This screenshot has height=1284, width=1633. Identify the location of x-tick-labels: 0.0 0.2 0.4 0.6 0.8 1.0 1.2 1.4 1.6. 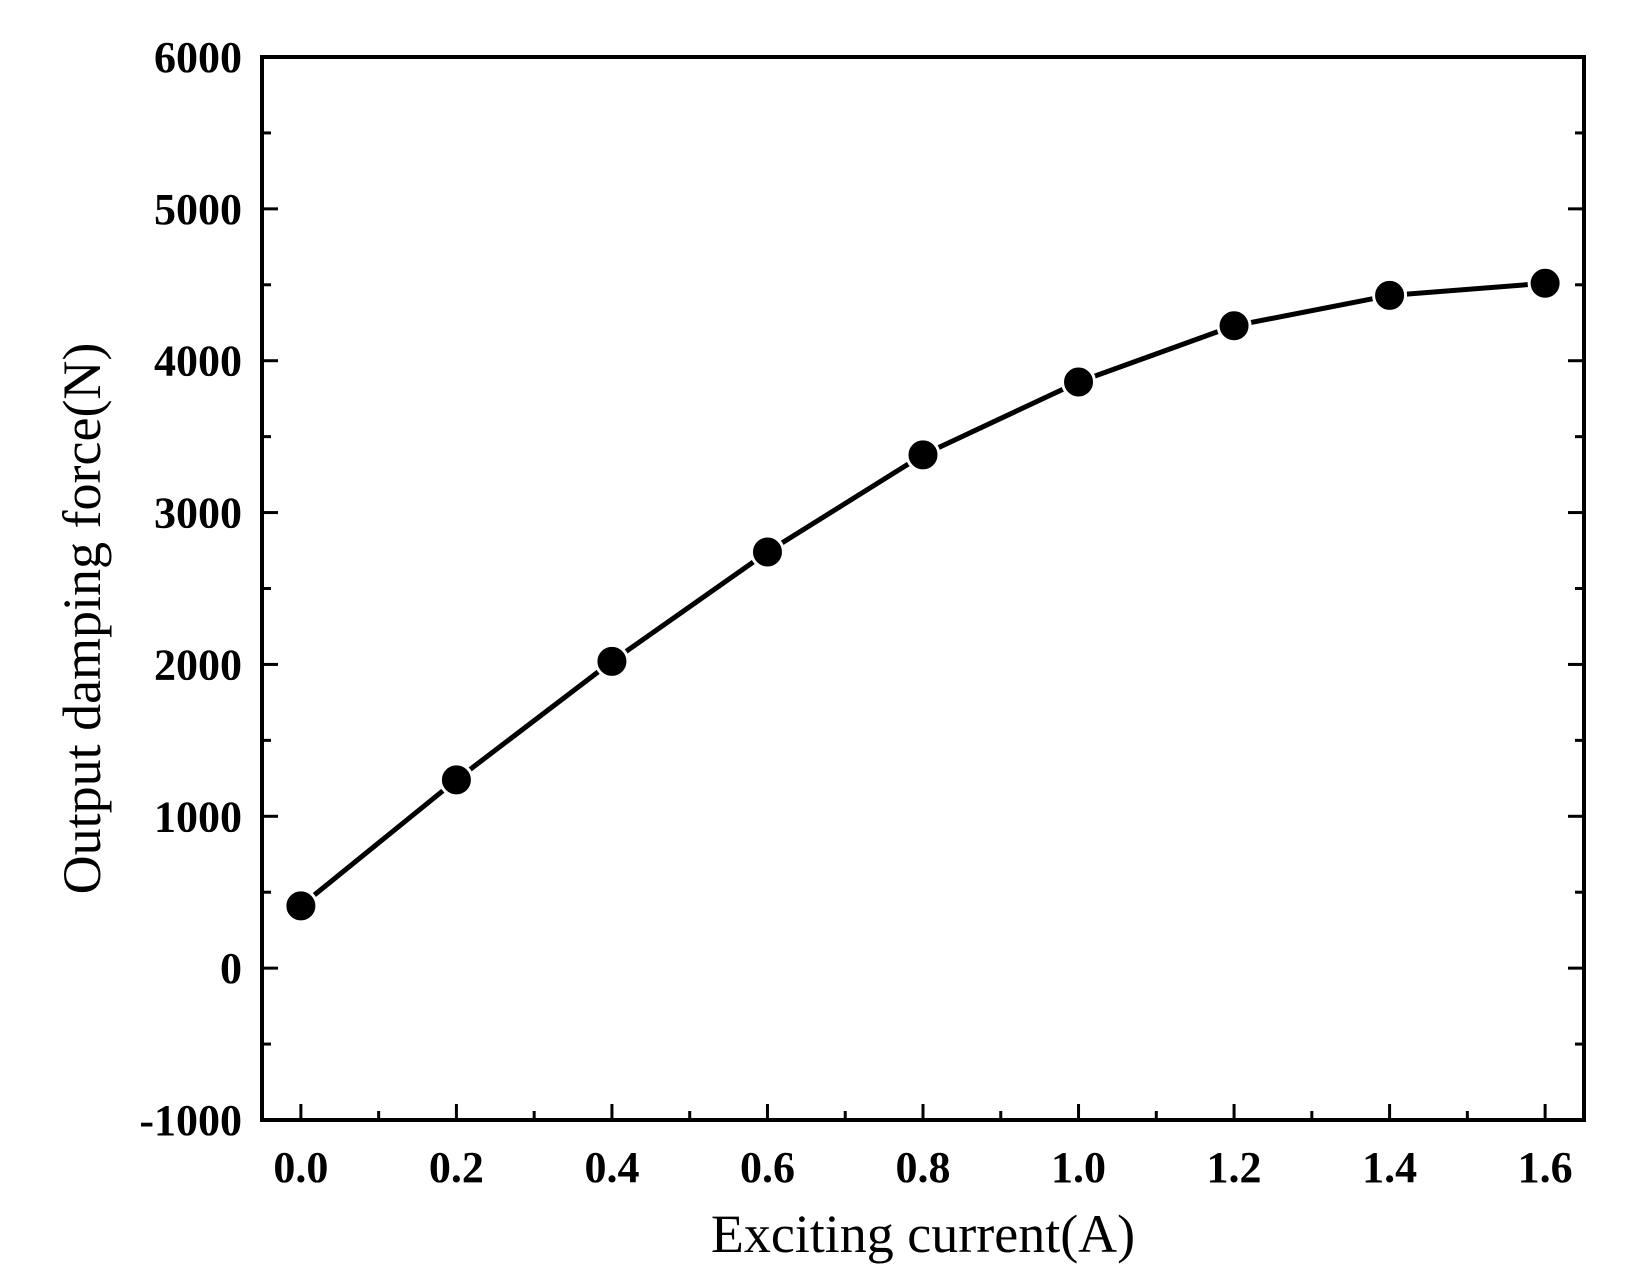
(922, 1167).